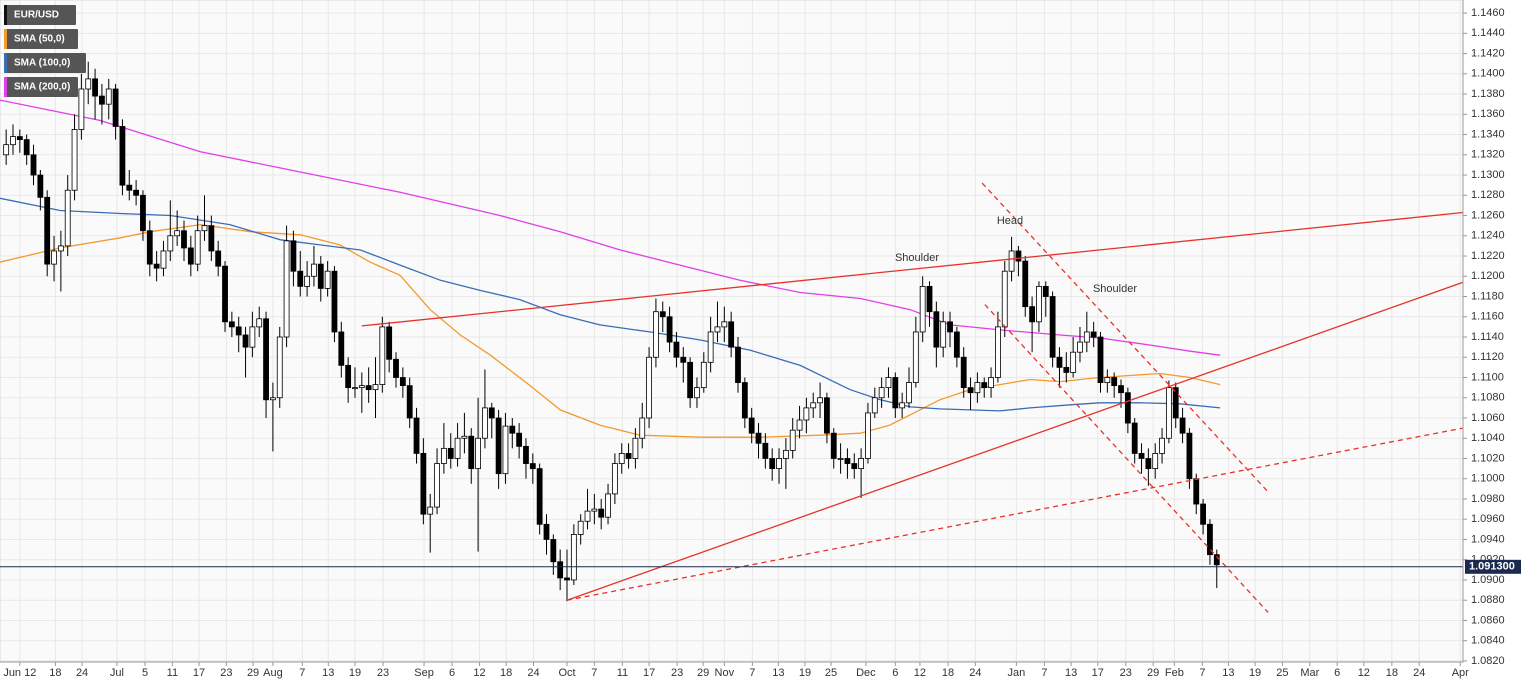  What do you see at coordinates (45, 51) in the screenshot?
I see `legend: EUR/USD SMA (50,0) SMA (100,0) SMA (200,0)` at bounding box center [45, 51].